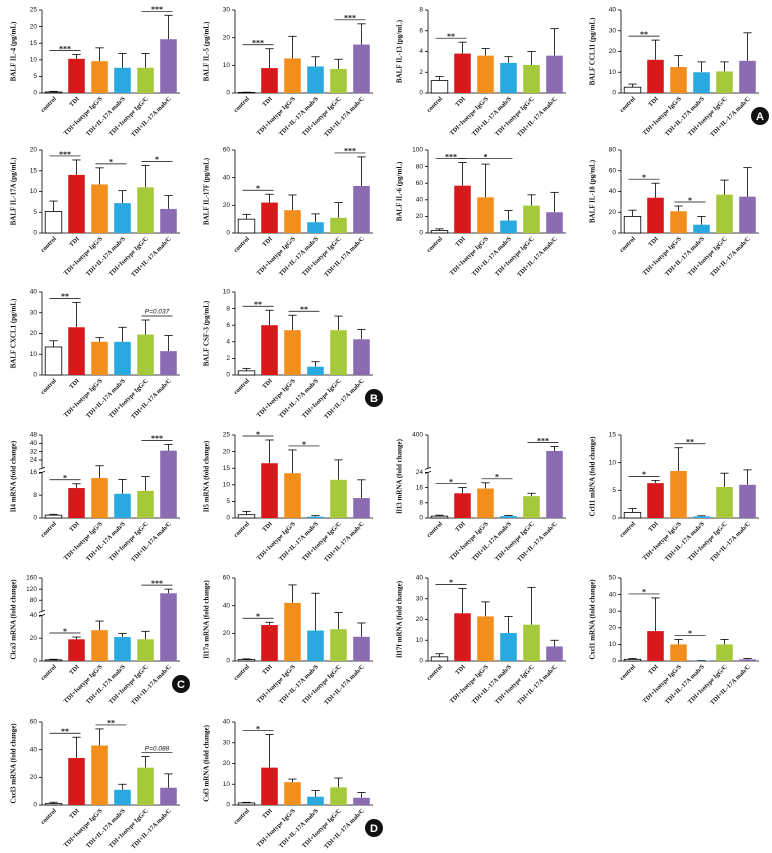 The width and height of the screenshot is (772, 853). I want to click on y-axis-label: Il4 mRNA (fold change), so click(14, 476).